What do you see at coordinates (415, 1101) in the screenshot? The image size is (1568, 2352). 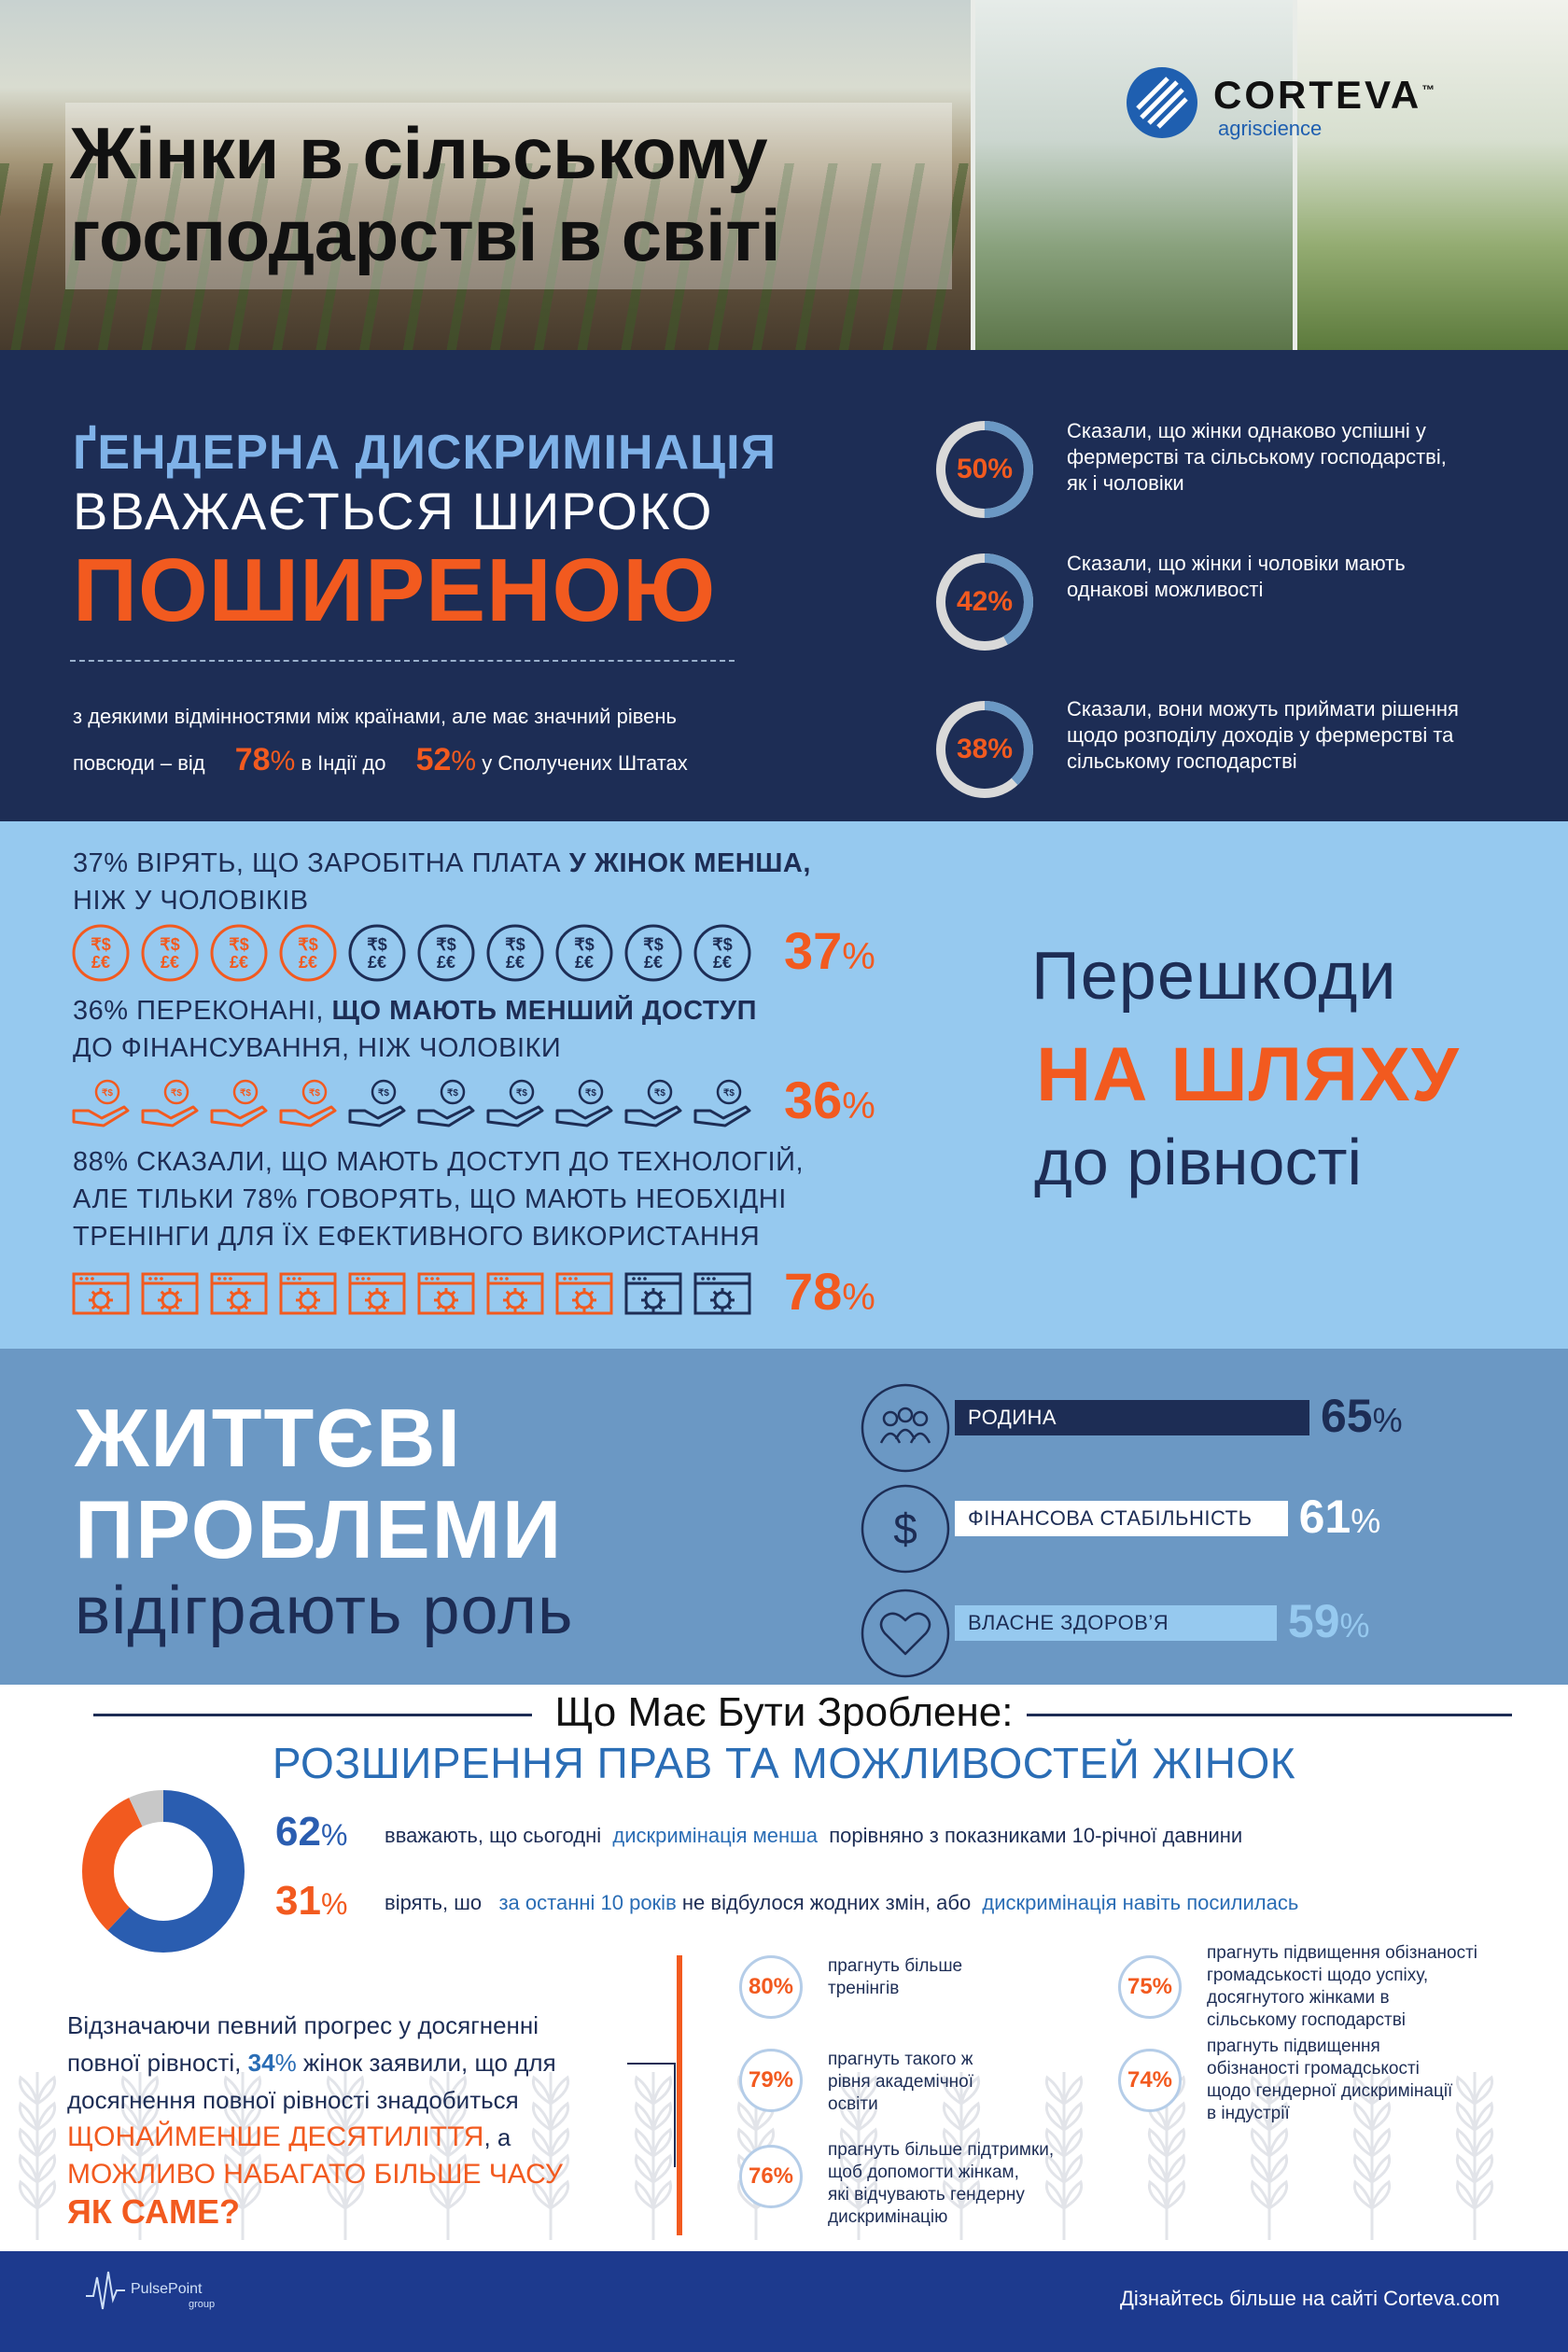 I see `barrier-icon-row: ₹$ ₹$ ₹$ ₹$ ₹$ ₹$ ₹$ ₹$ ₹$ ₹$` at bounding box center [415, 1101].